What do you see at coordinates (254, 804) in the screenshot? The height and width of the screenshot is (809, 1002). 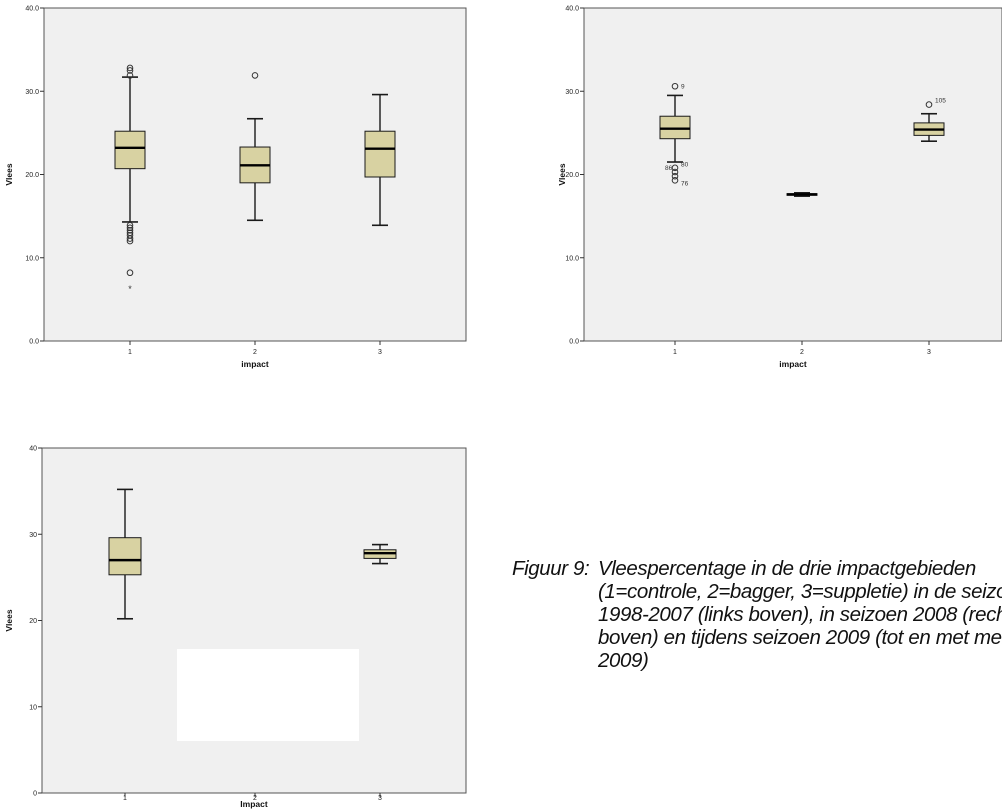 I see `x-axis-label: Impact` at bounding box center [254, 804].